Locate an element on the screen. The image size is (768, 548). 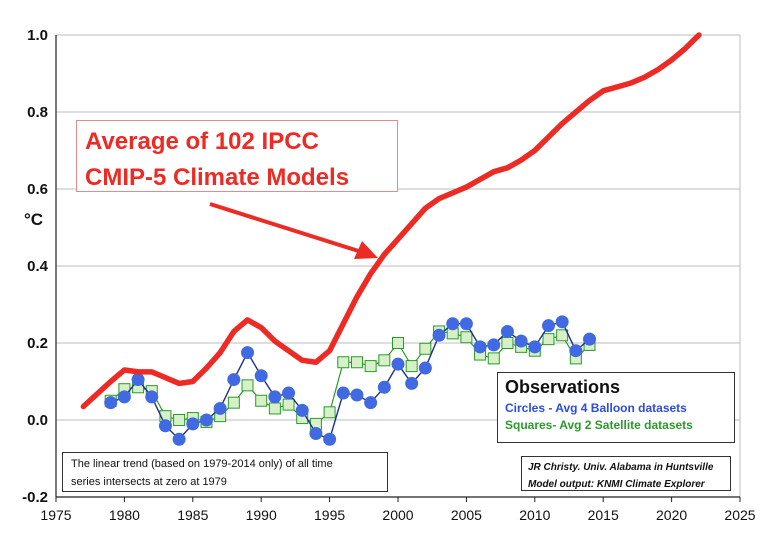
x-tick-label: 2005 is located at coordinates (466, 515).